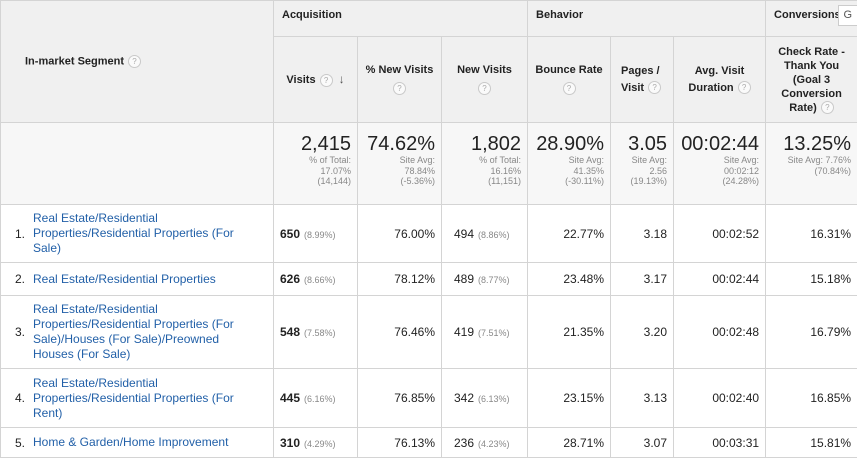 The image size is (857, 458). What do you see at coordinates (320, 444) in the screenshot?
I see `visits-share: (4.29%)` at bounding box center [320, 444].